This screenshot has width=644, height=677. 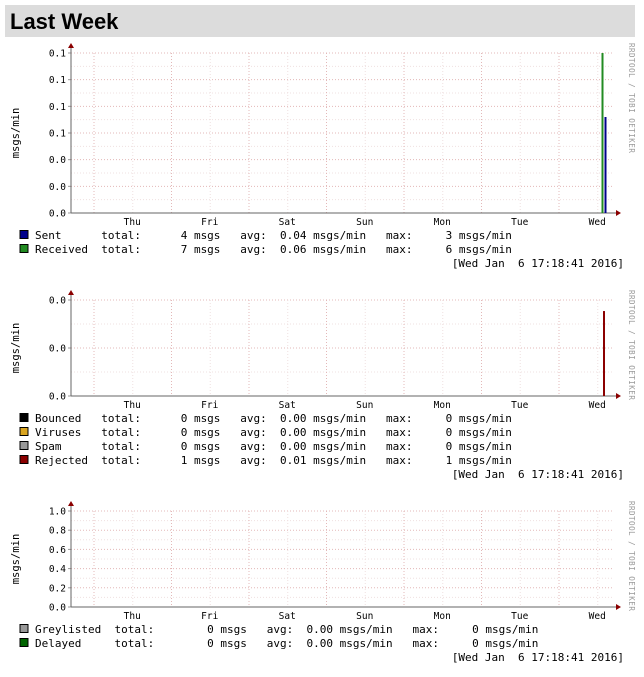 I want to click on legend-swatch-rejected, so click(x=24, y=459).